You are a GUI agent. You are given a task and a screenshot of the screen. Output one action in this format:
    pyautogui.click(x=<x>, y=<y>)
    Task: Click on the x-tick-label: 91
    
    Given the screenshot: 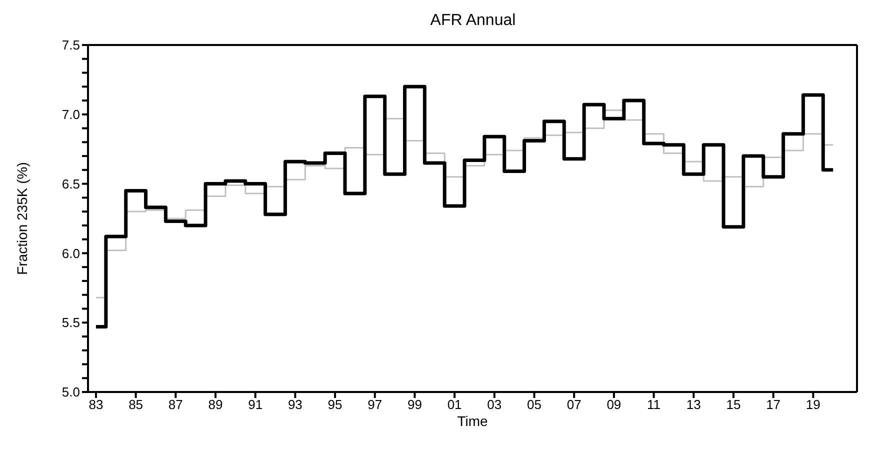 What is the action you would take?
    pyautogui.click(x=255, y=404)
    